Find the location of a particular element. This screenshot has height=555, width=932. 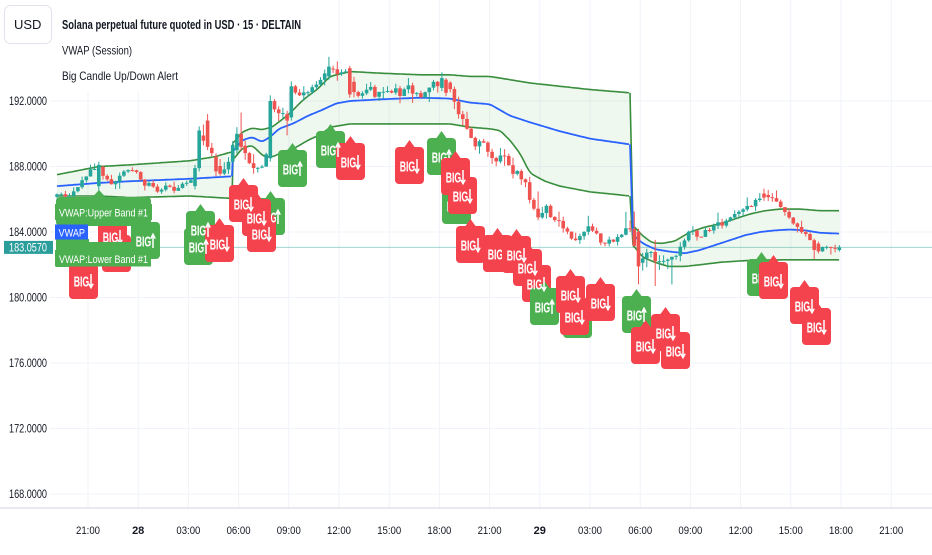

svg-text: 183.0570 is located at coordinates (28, 248).